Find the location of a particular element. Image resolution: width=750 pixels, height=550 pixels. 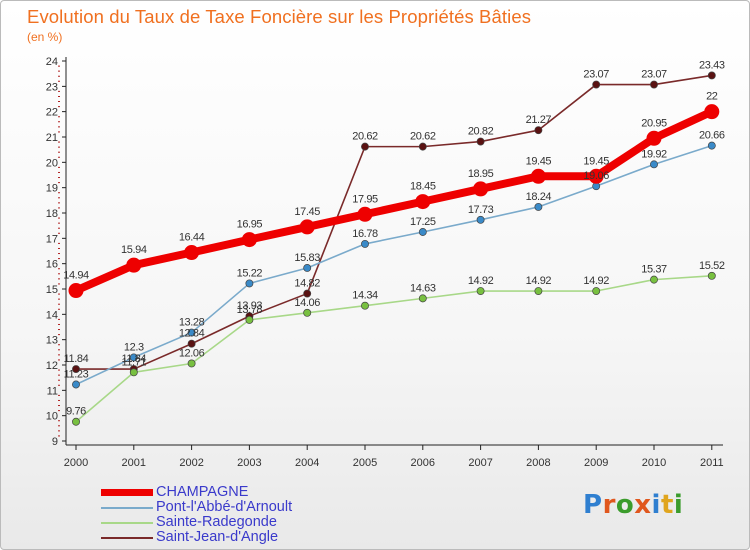

brand-letter: o is located at coordinates (625, 505).